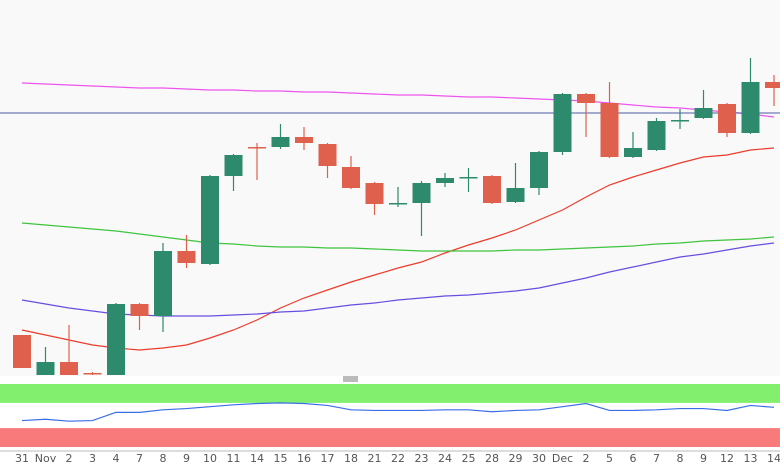  Describe the element at coordinates (422, 458) in the screenshot. I see `x-tick-label: 23` at that location.